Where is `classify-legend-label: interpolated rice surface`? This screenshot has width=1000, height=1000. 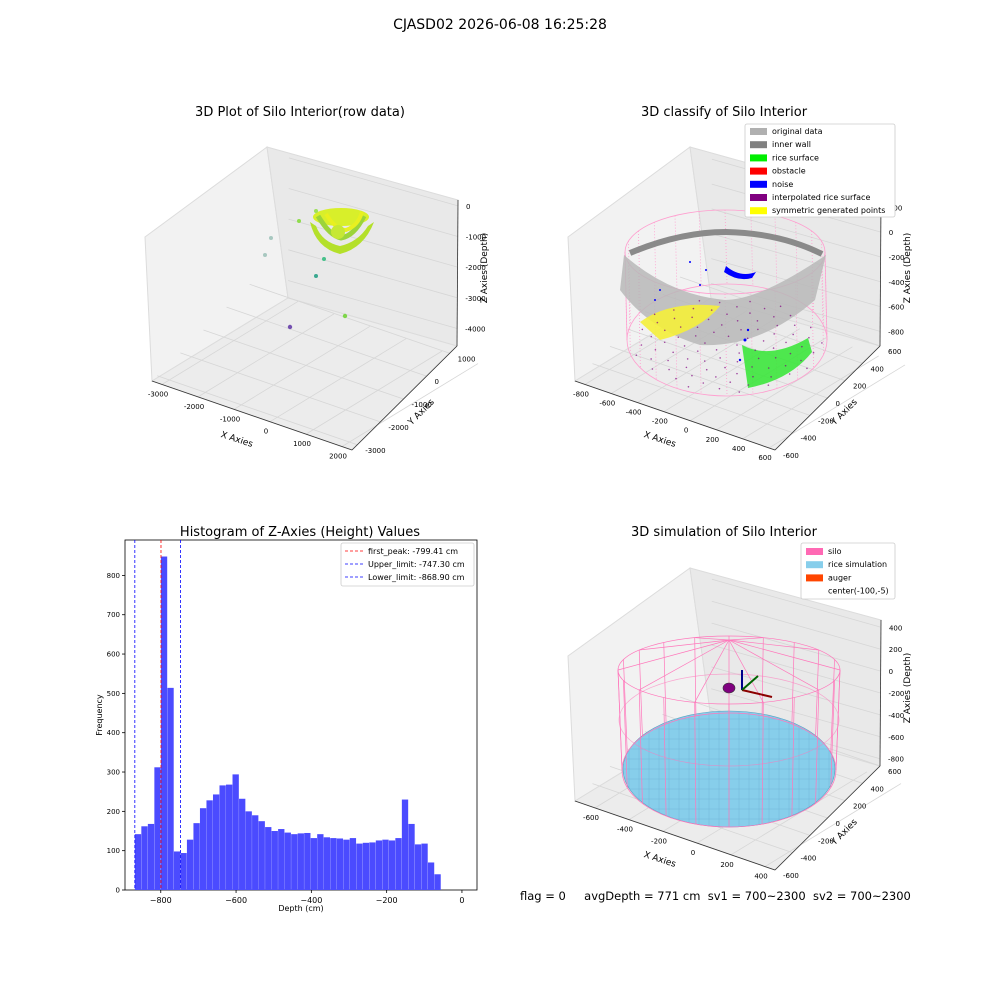 classify-legend-label: interpolated rice surface is located at coordinates (821, 197).